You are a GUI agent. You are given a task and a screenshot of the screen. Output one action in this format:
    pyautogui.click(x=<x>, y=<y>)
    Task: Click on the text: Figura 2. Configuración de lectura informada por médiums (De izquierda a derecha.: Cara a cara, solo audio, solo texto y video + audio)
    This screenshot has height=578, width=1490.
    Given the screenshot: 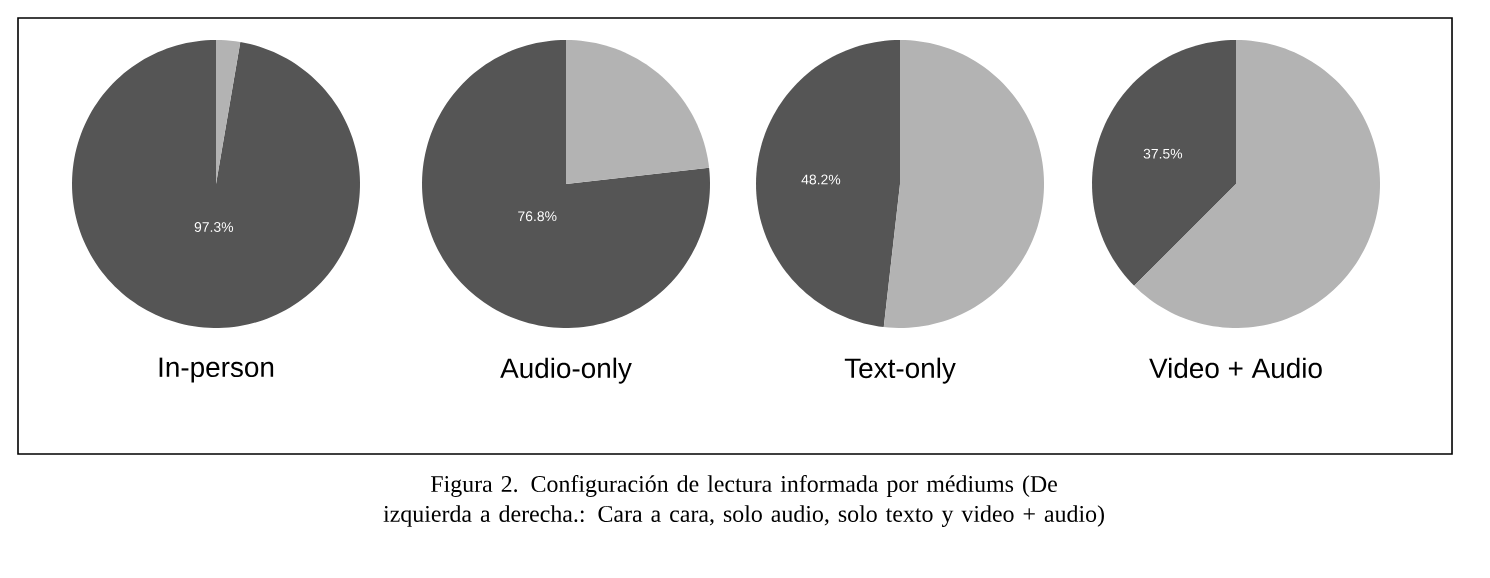 What is the action you would take?
    pyautogui.click(x=743, y=501)
    